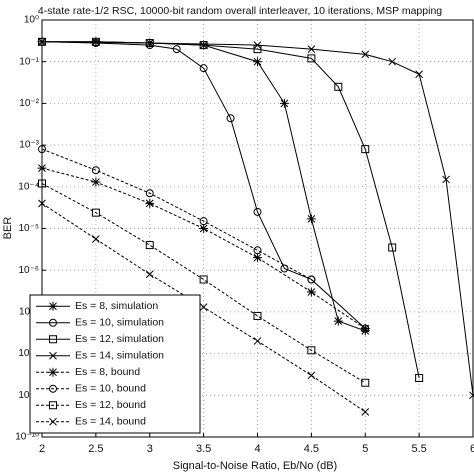  What do you see at coordinates (42, 449) in the screenshot?
I see `x-tick-label: 2` at bounding box center [42, 449].